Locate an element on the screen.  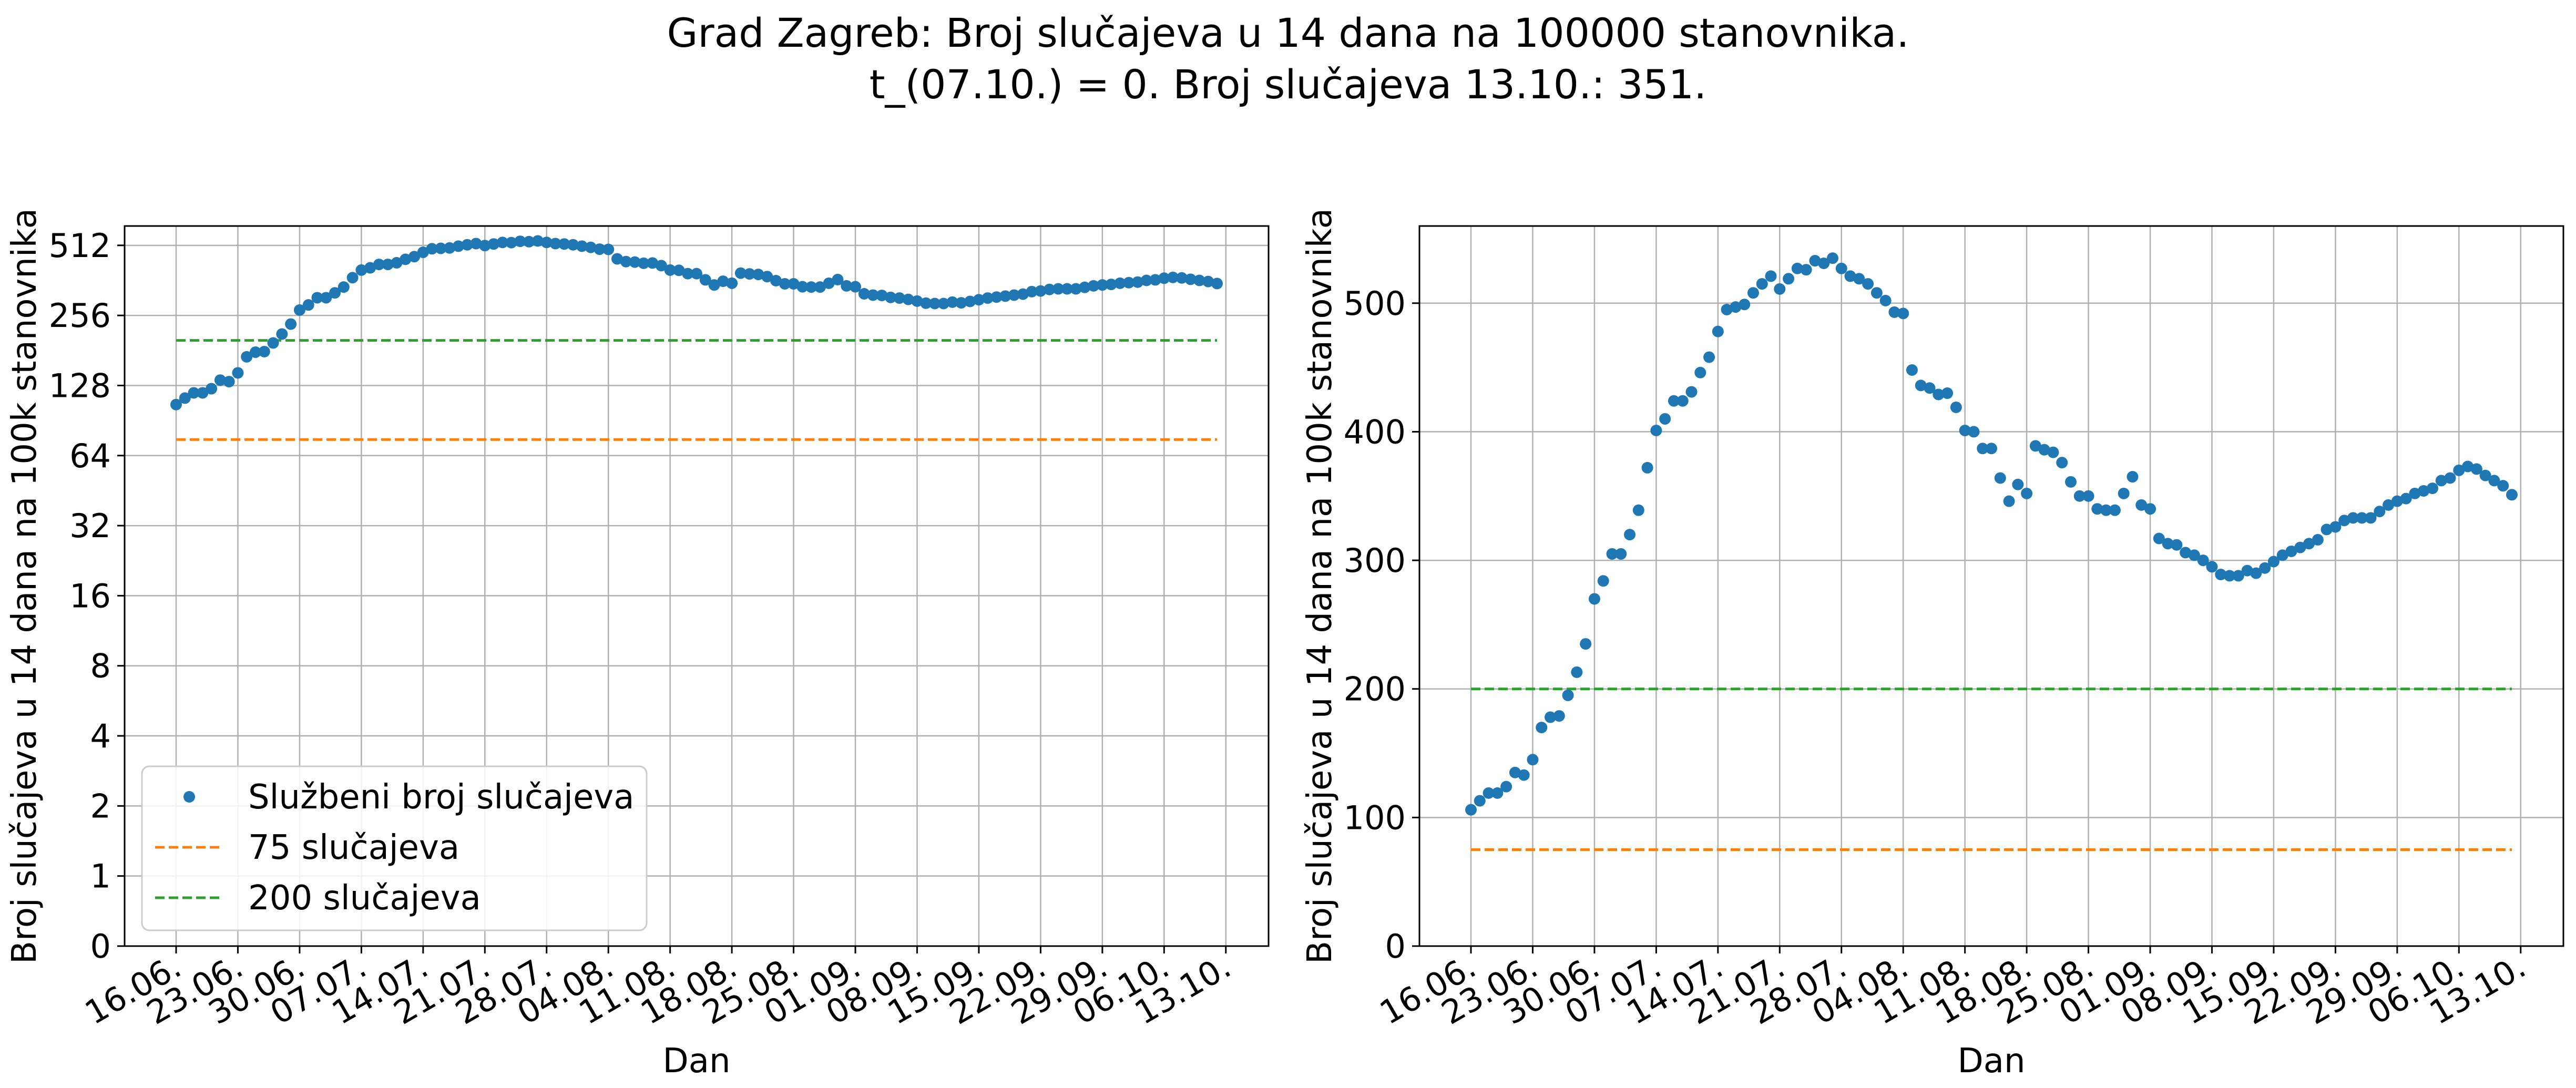
left-y-tick-label: 2 is located at coordinates (100, 806).